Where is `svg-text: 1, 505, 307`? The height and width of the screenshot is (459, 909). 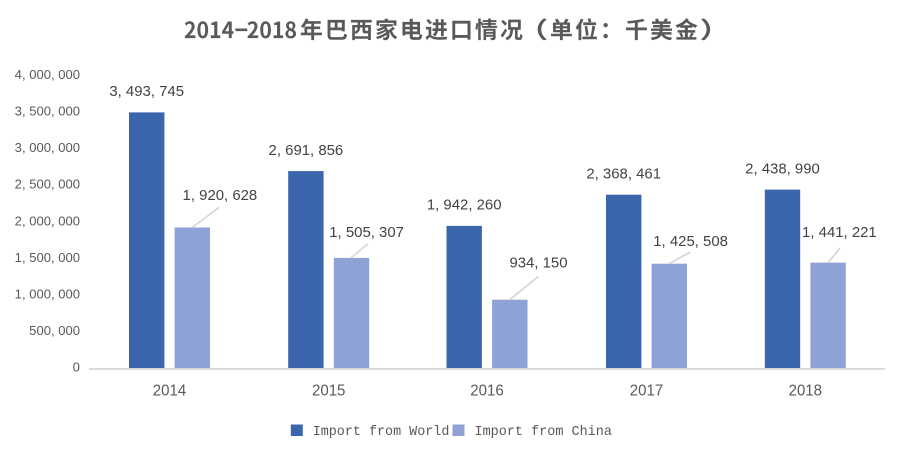
svg-text: 1, 505, 307 is located at coordinates (366, 232).